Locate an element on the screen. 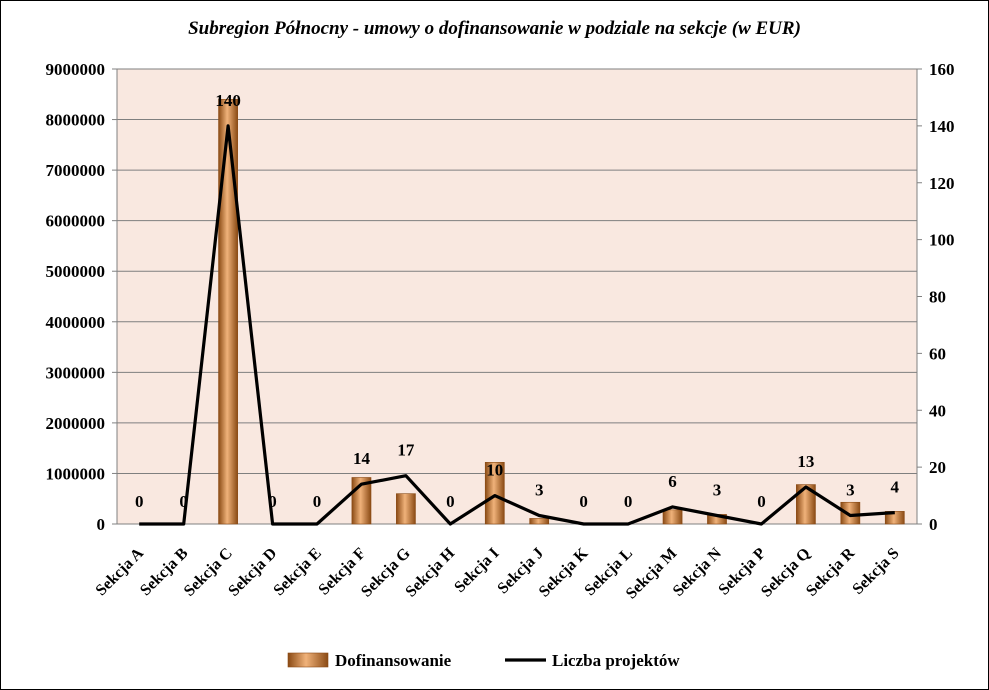 The width and height of the screenshot is (989, 690). x-category-label: Sekcja I is located at coordinates (476, 570).